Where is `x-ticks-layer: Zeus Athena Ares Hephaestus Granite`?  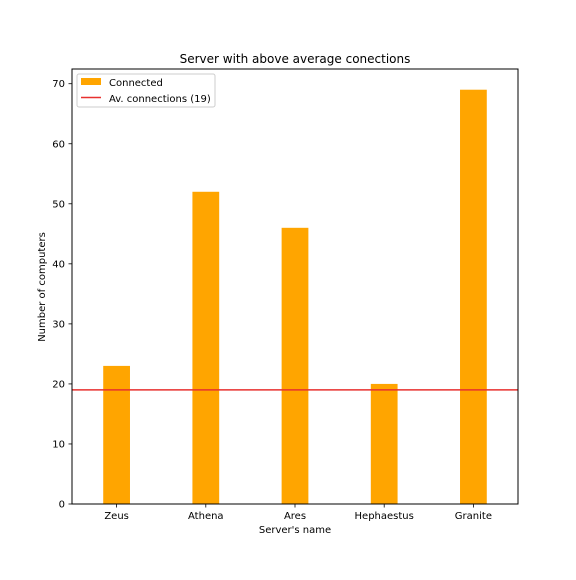
x-ticks-layer: Zeus Athena Ares Hephaestus Granite is located at coordinates (298, 513).